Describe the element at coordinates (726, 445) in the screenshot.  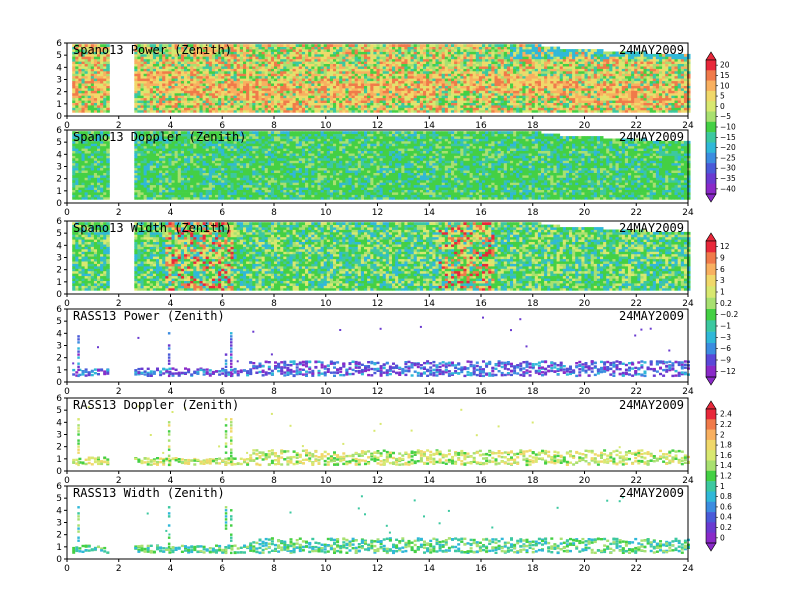
I see `colorbar-label: 1.8` at that location.